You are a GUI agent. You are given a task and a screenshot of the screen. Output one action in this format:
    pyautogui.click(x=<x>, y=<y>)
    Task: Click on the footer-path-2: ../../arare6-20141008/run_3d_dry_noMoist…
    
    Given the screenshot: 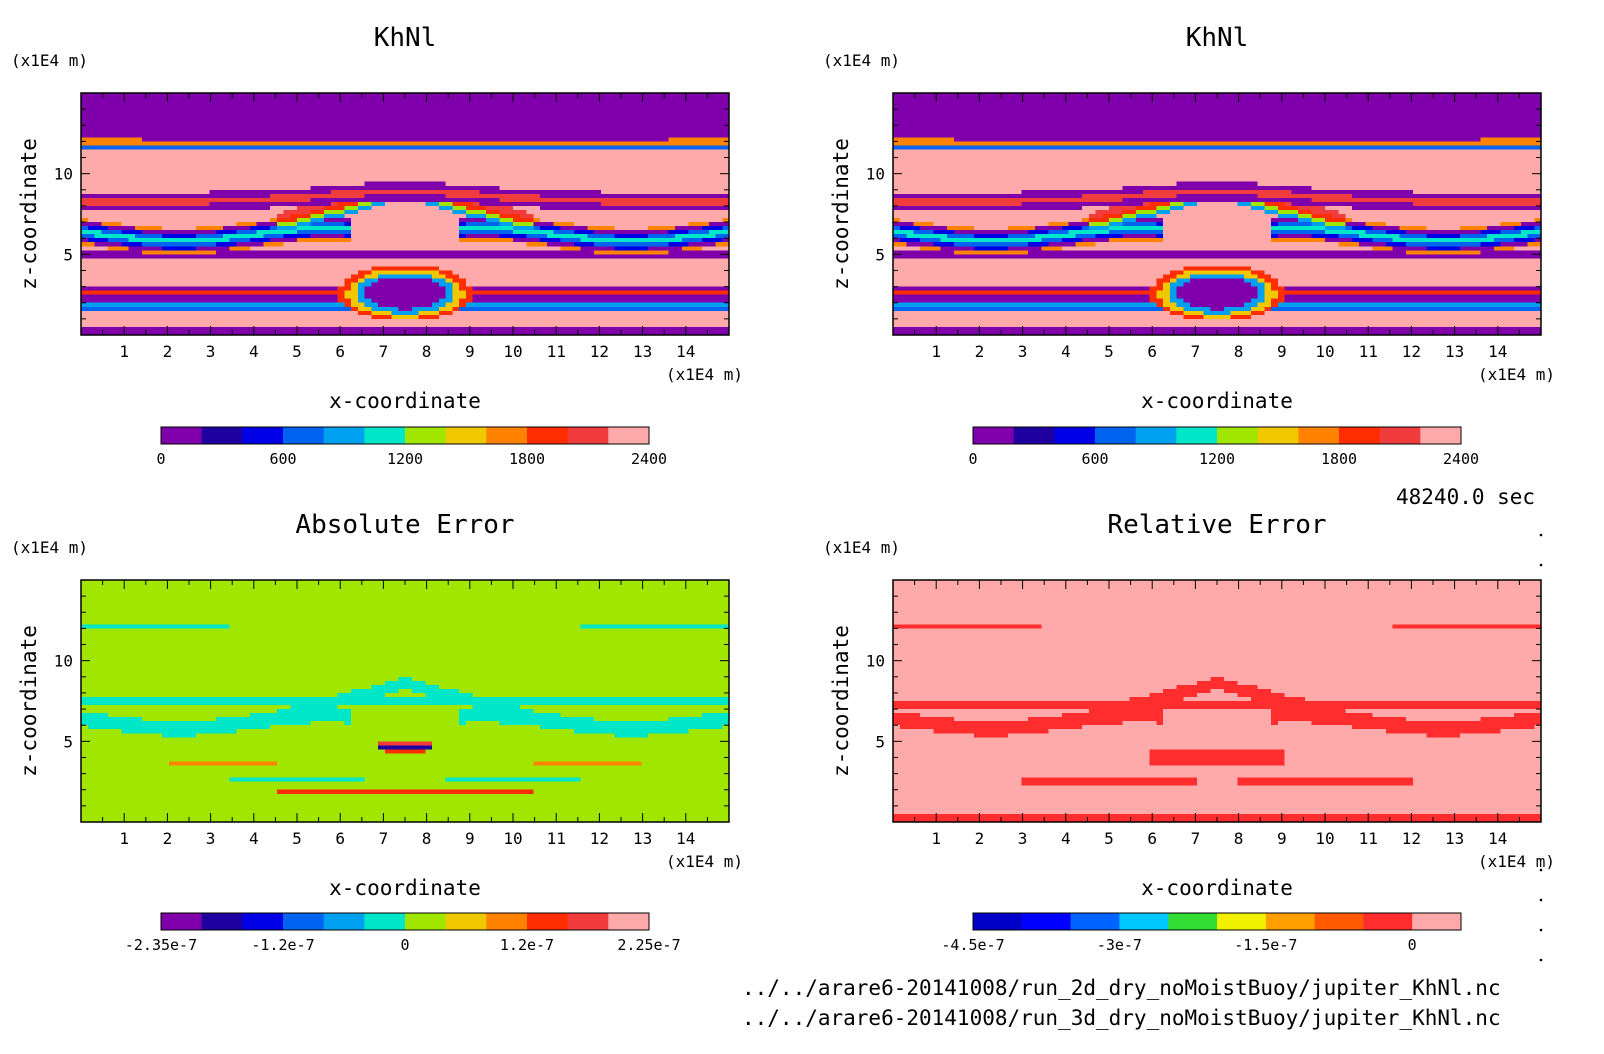 What is the action you would take?
    pyautogui.click(x=1121, y=1018)
    